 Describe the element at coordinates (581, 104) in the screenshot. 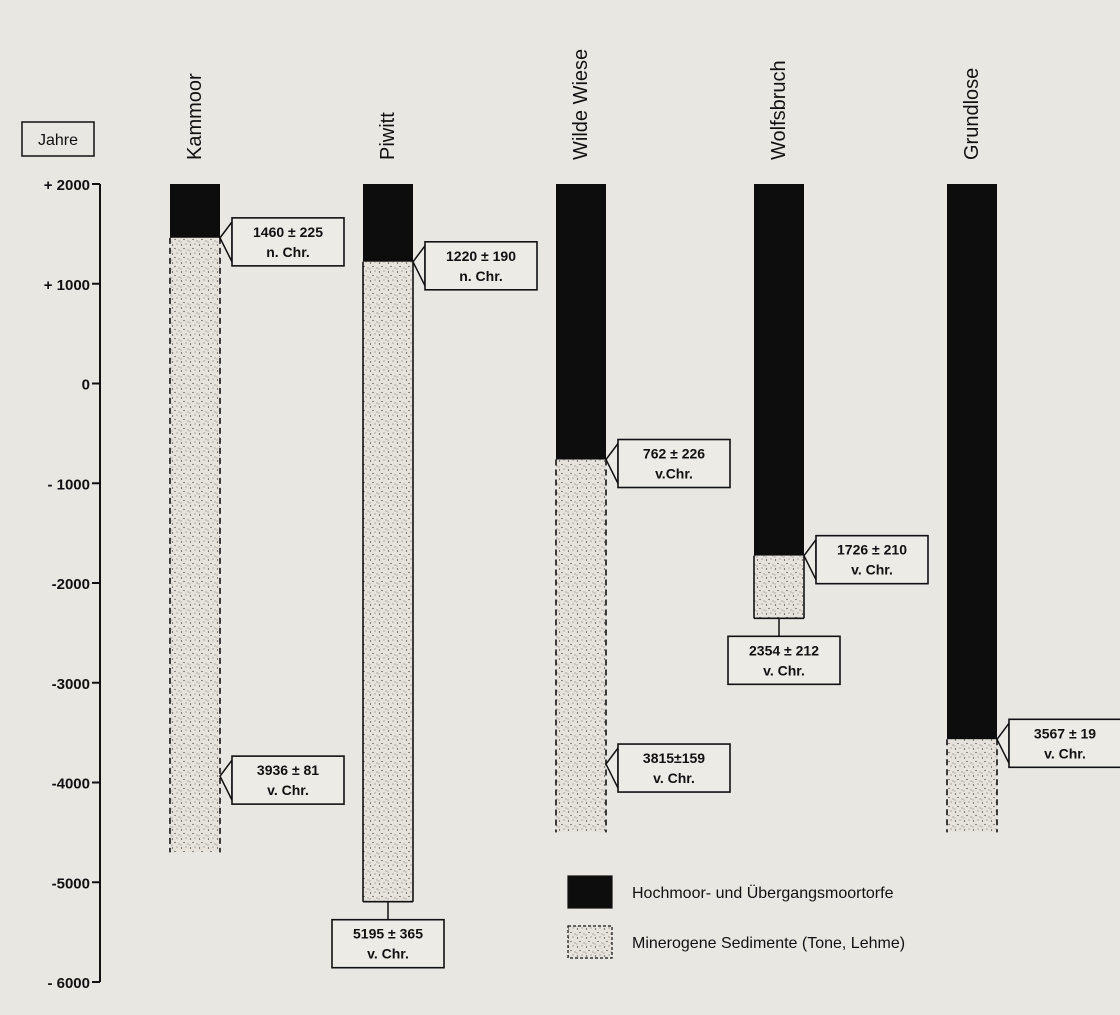

I see `column-title: Wilde Wiese` at that location.